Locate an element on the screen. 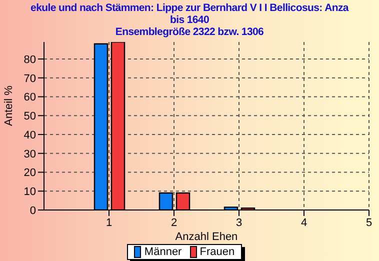  y-tick-label: 0 is located at coordinates (33, 210).